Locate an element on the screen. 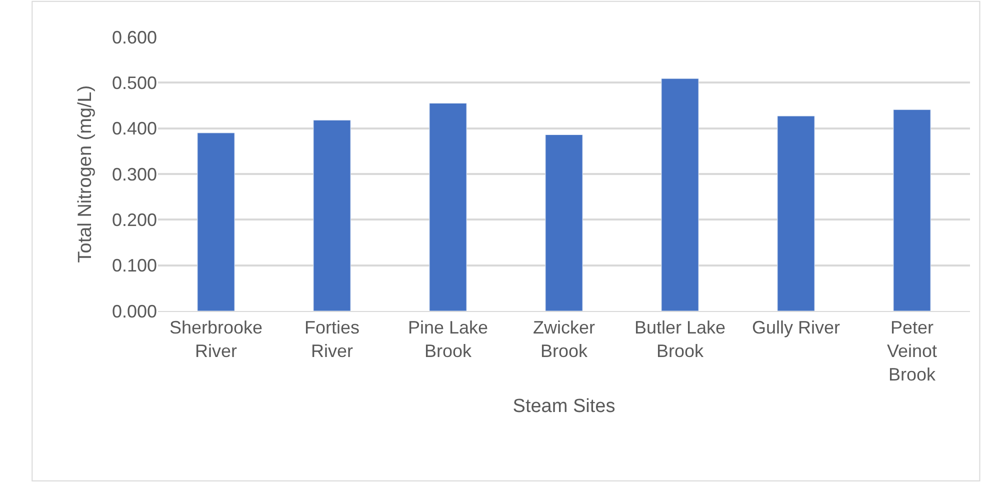 The height and width of the screenshot is (485, 986). y-tick-label: 0.500 is located at coordinates (134, 82).